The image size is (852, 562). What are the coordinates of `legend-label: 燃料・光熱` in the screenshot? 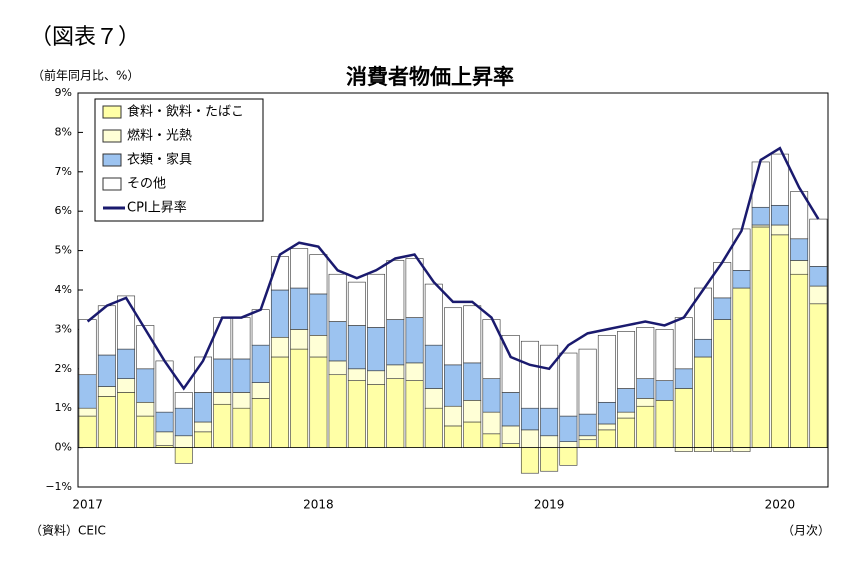 It's located at (159, 136).